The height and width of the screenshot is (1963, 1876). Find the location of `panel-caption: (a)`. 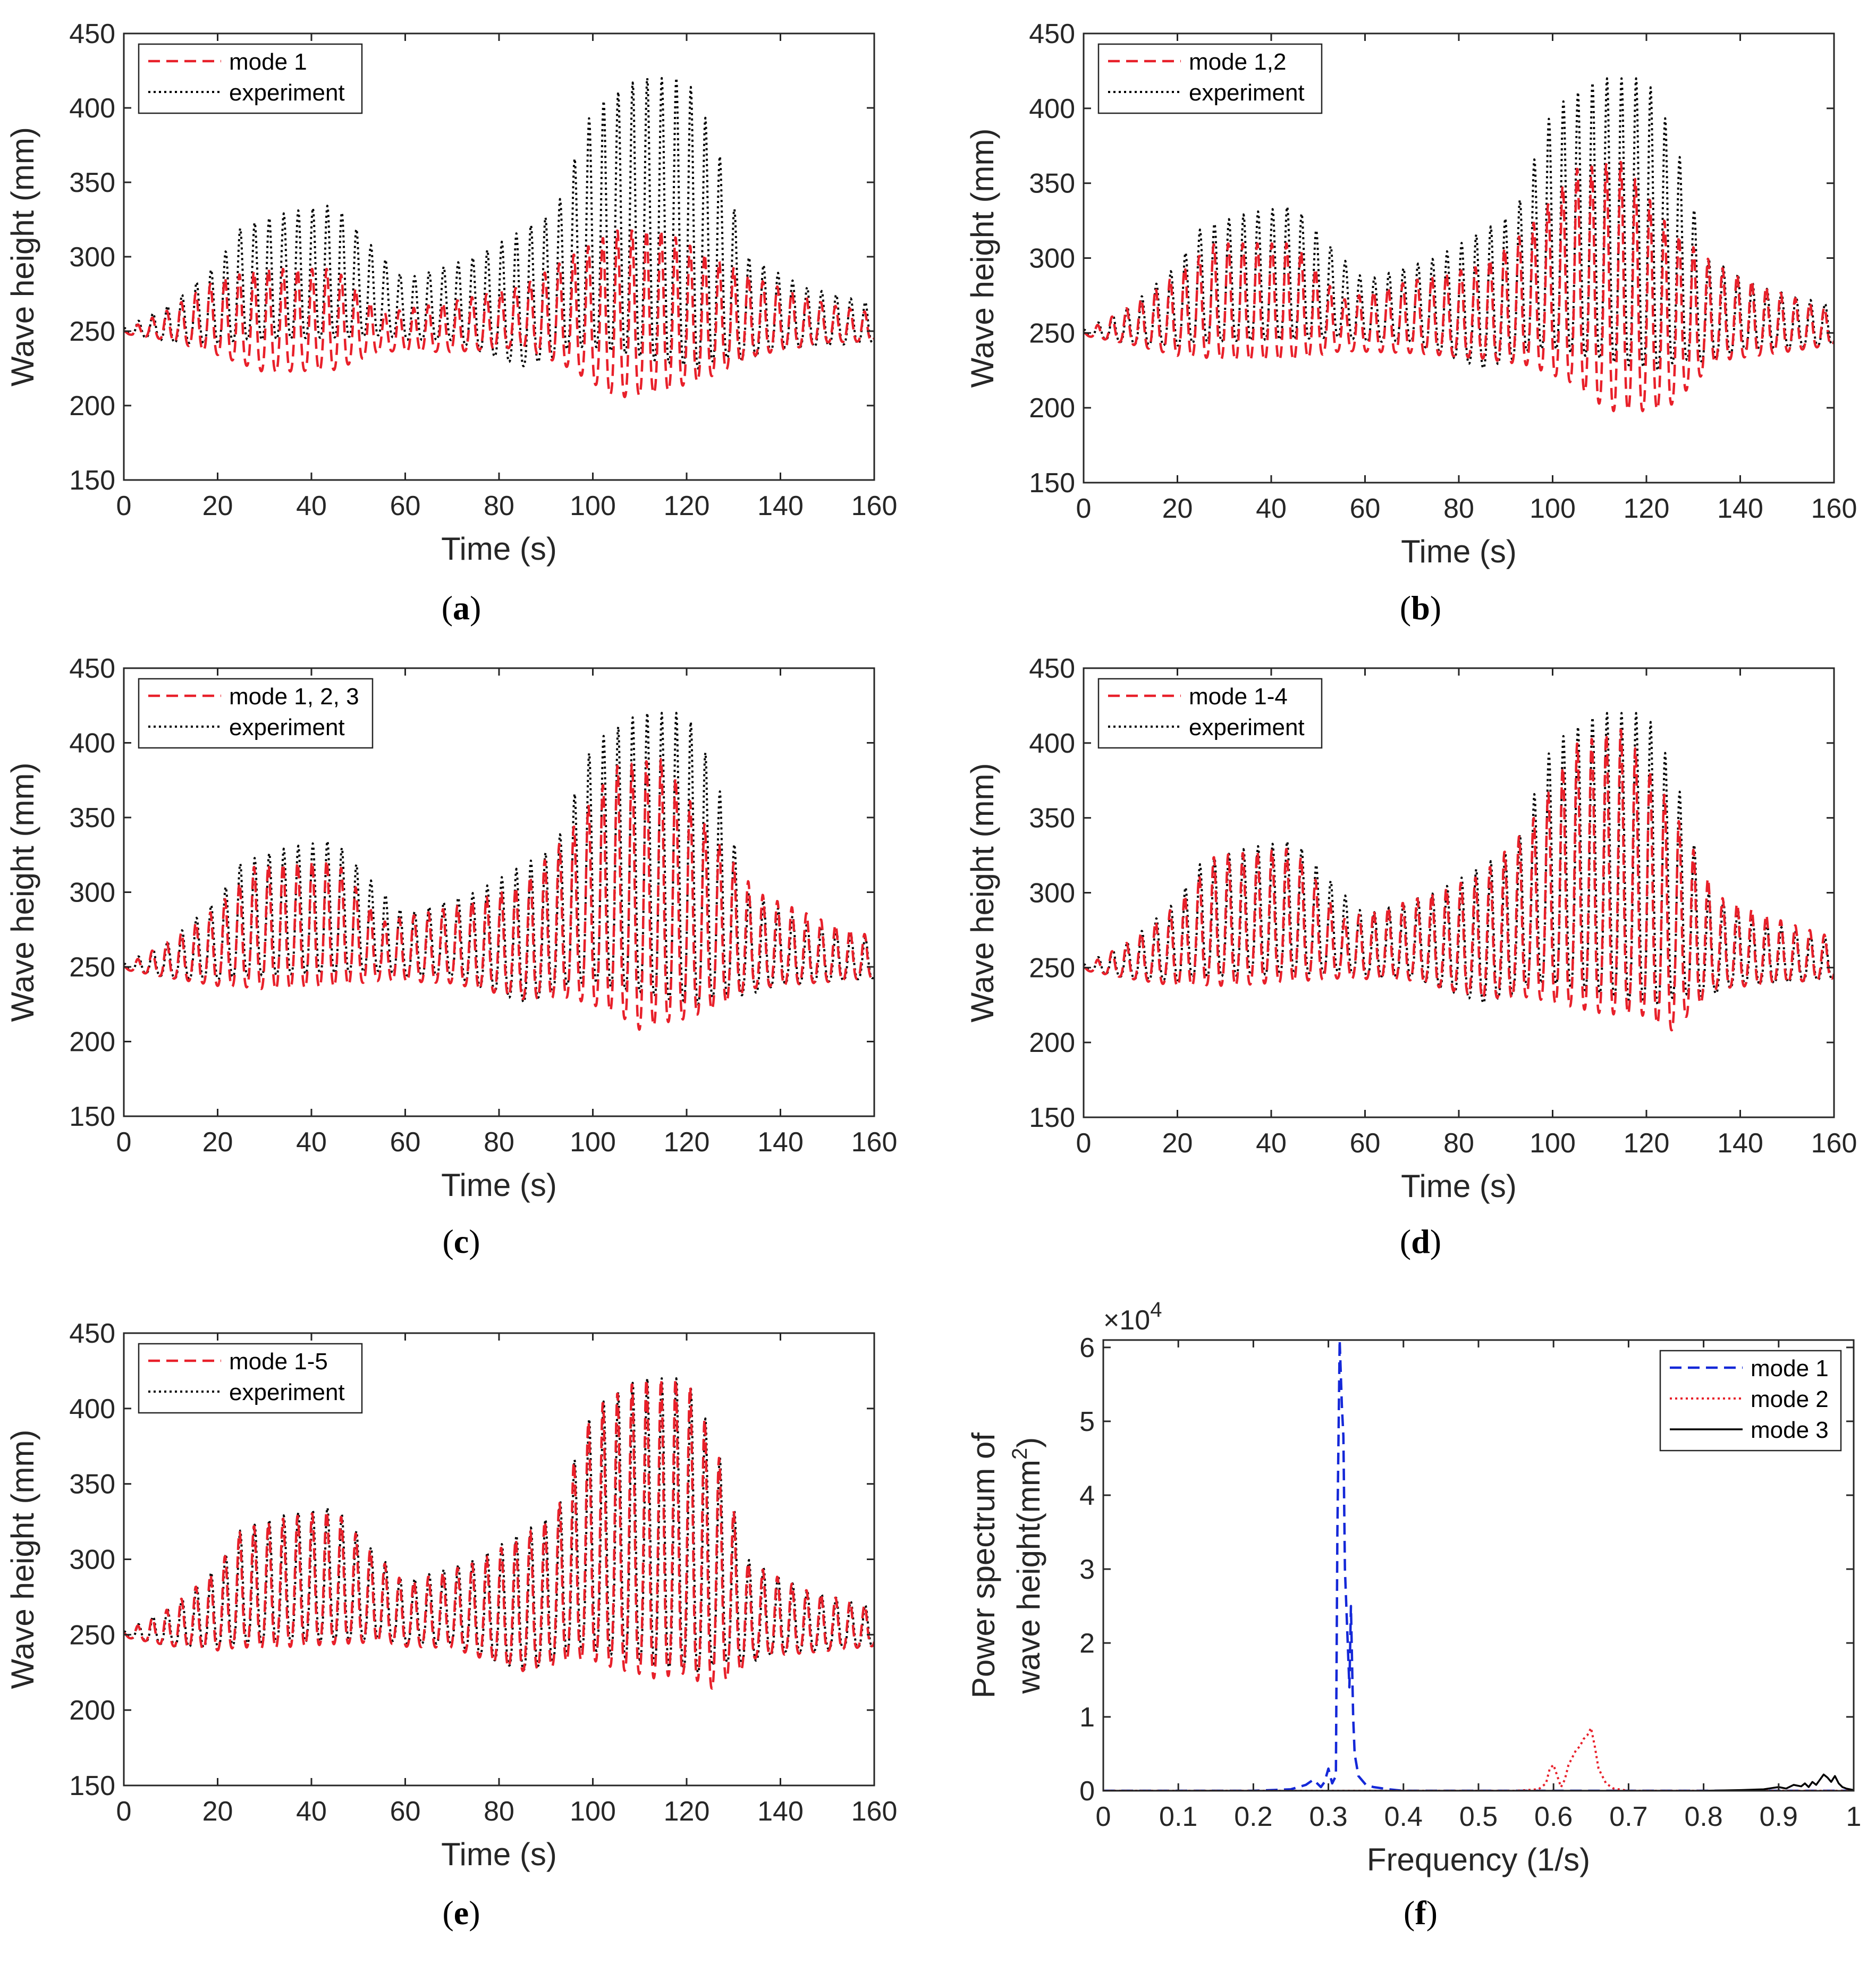

panel-caption: (a) is located at coordinates (462, 608).